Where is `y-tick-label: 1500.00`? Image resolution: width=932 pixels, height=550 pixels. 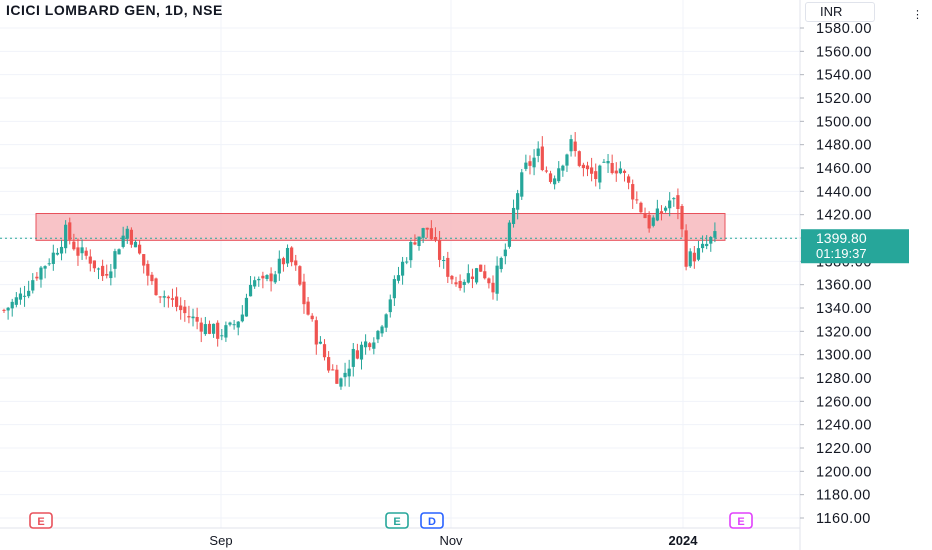
y-tick-label: 1500.00 is located at coordinates (844, 122).